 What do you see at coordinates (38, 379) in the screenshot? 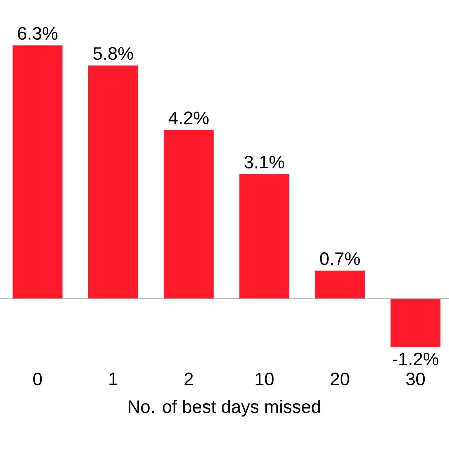
I see `x-tick-label: 0` at bounding box center [38, 379].